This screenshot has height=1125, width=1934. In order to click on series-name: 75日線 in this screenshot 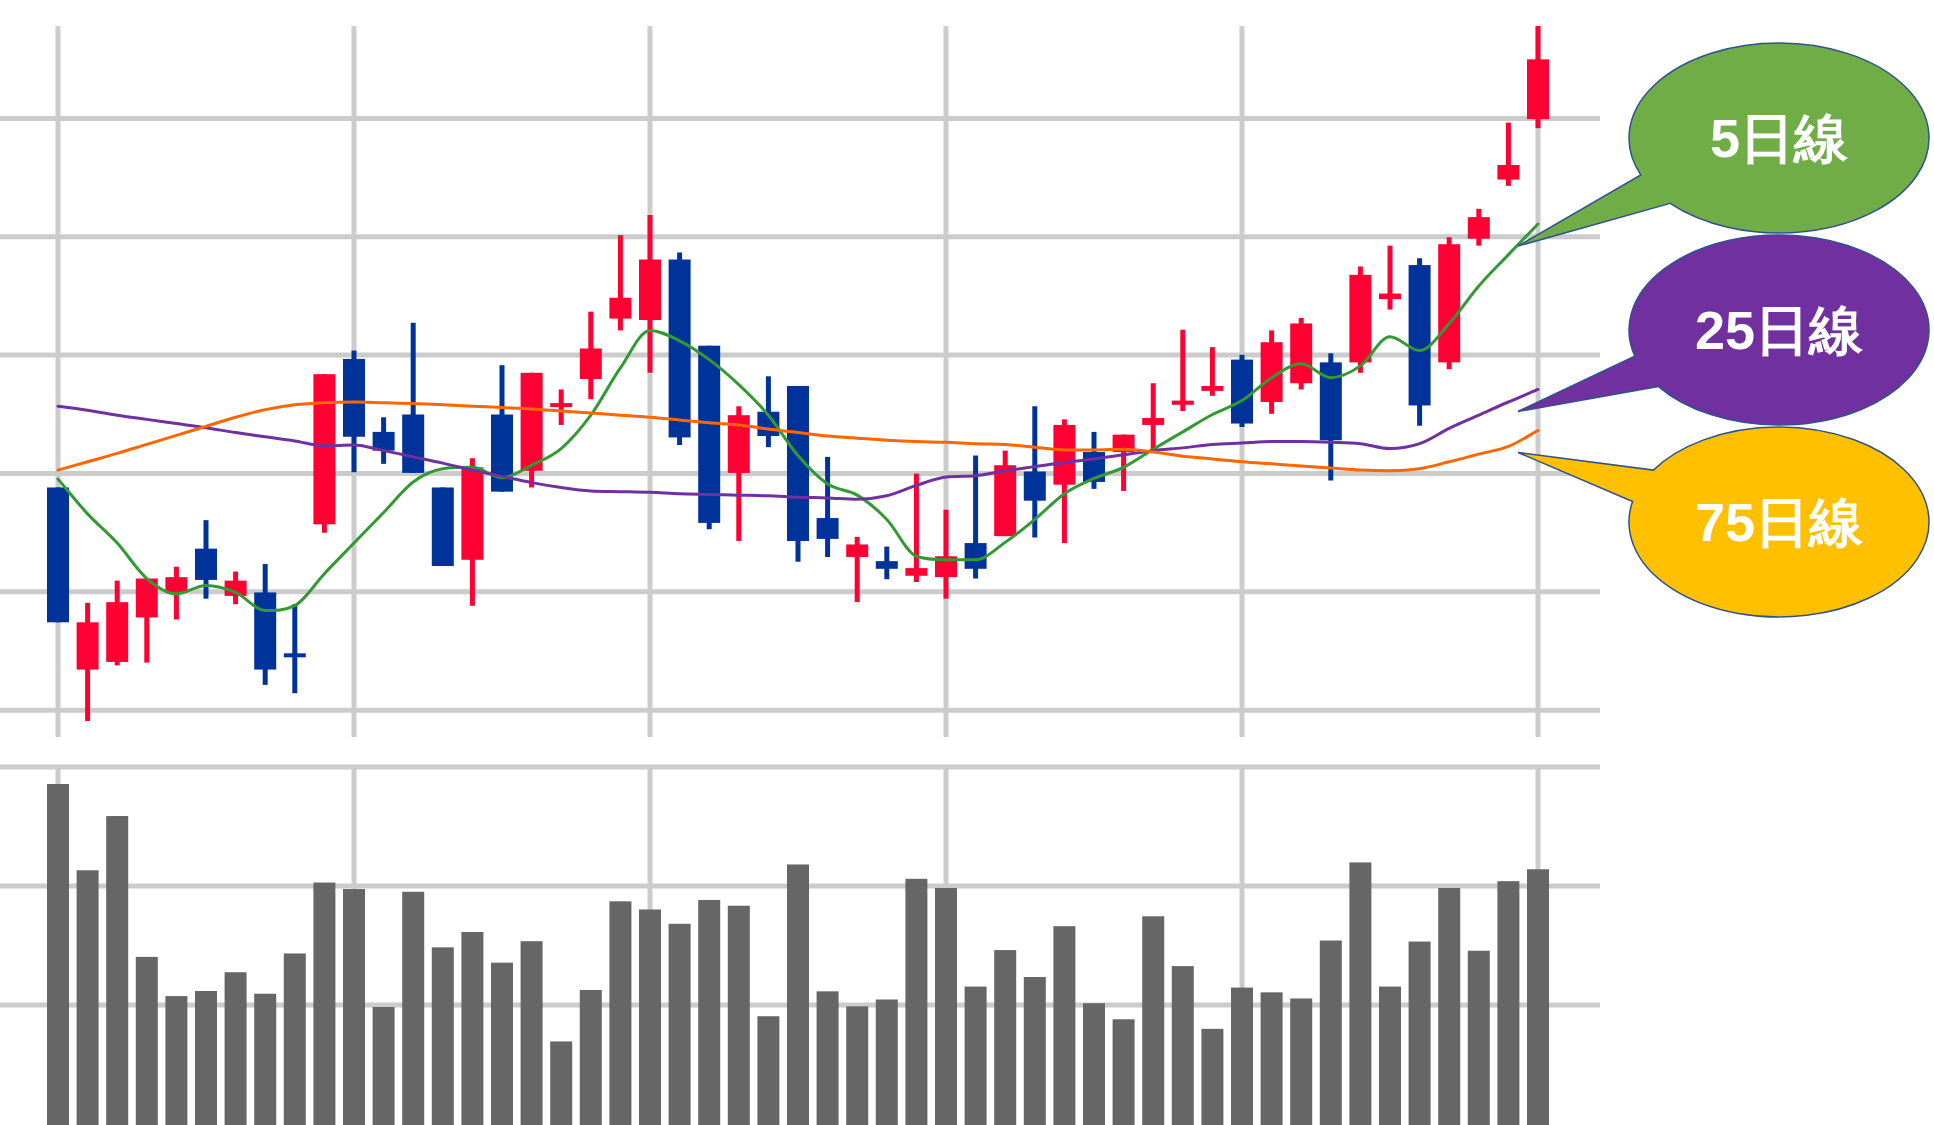, I will do `click(1779, 522)`.